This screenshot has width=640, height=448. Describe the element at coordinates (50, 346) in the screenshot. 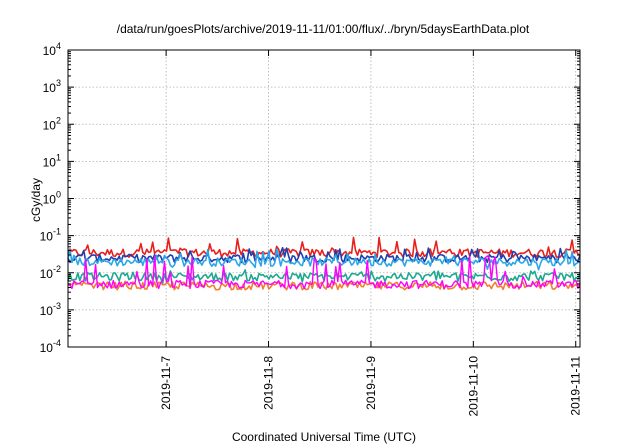

I see `y-tick-label: 10⁻⁴` at that location.